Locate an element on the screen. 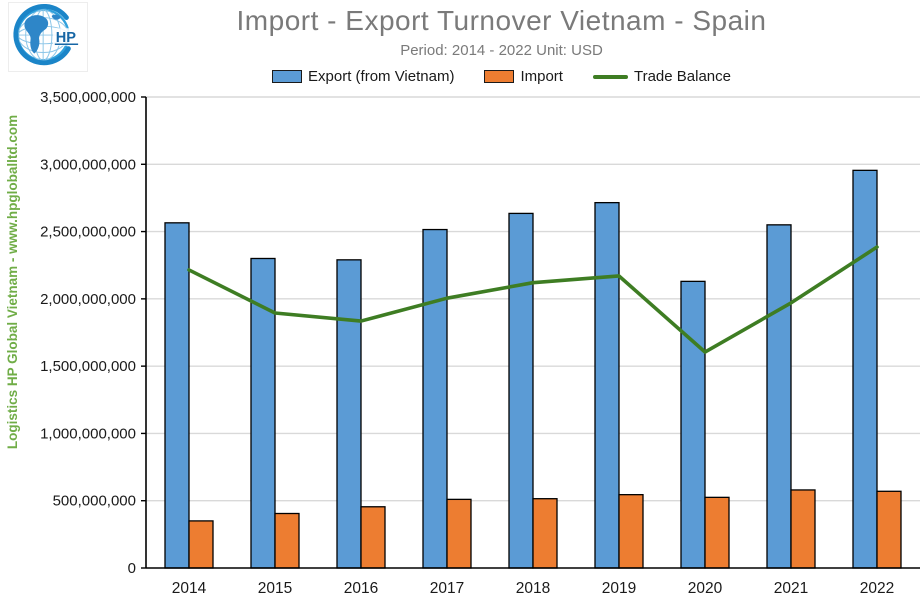 This screenshot has width=923, height=605. trade-balance-line is located at coordinates (533, 299).